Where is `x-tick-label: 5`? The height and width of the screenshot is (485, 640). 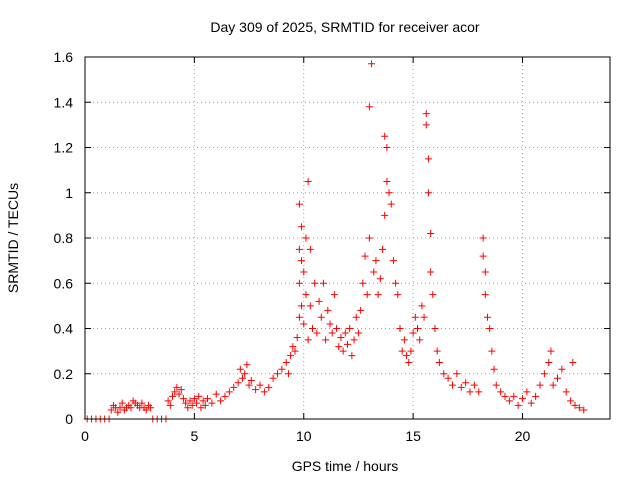 x-tick-label: 5 is located at coordinates (194, 436).